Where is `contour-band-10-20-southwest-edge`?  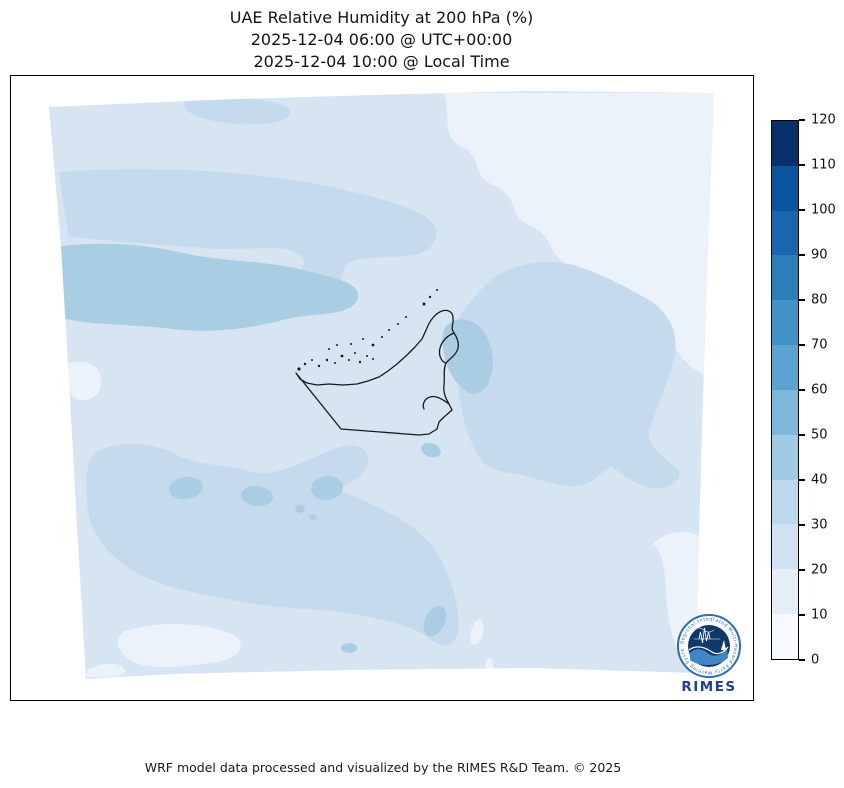 contour-band-10-20-southwest-edge is located at coordinates (106, 670).